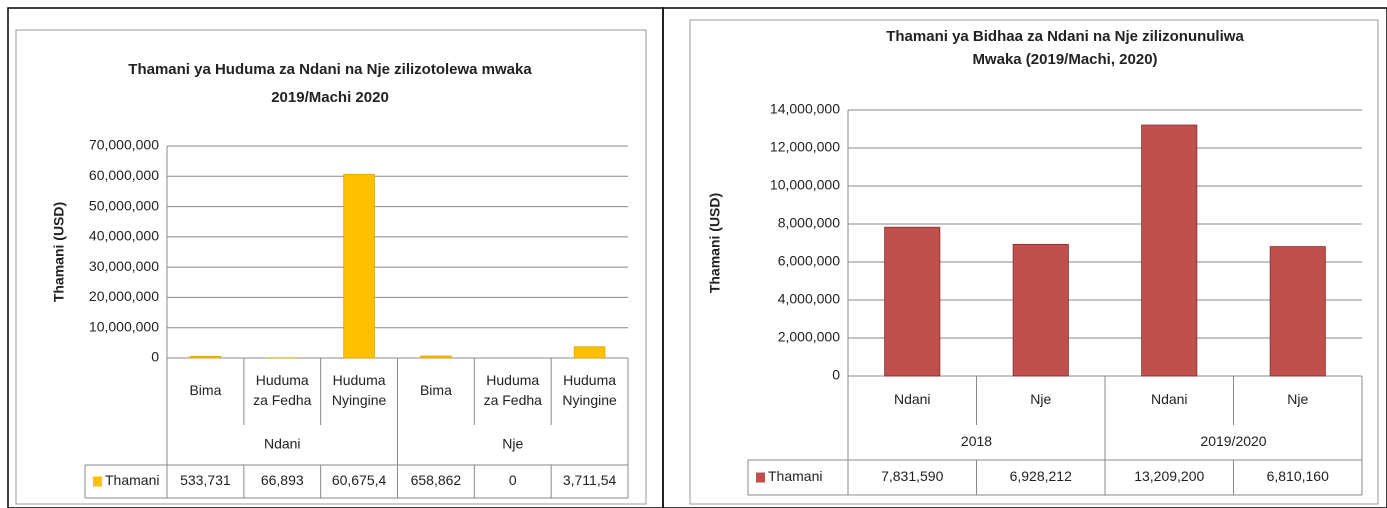  Describe the element at coordinates (1298, 476) in the screenshot. I see `data-table-value: 6,810,160` at that location.